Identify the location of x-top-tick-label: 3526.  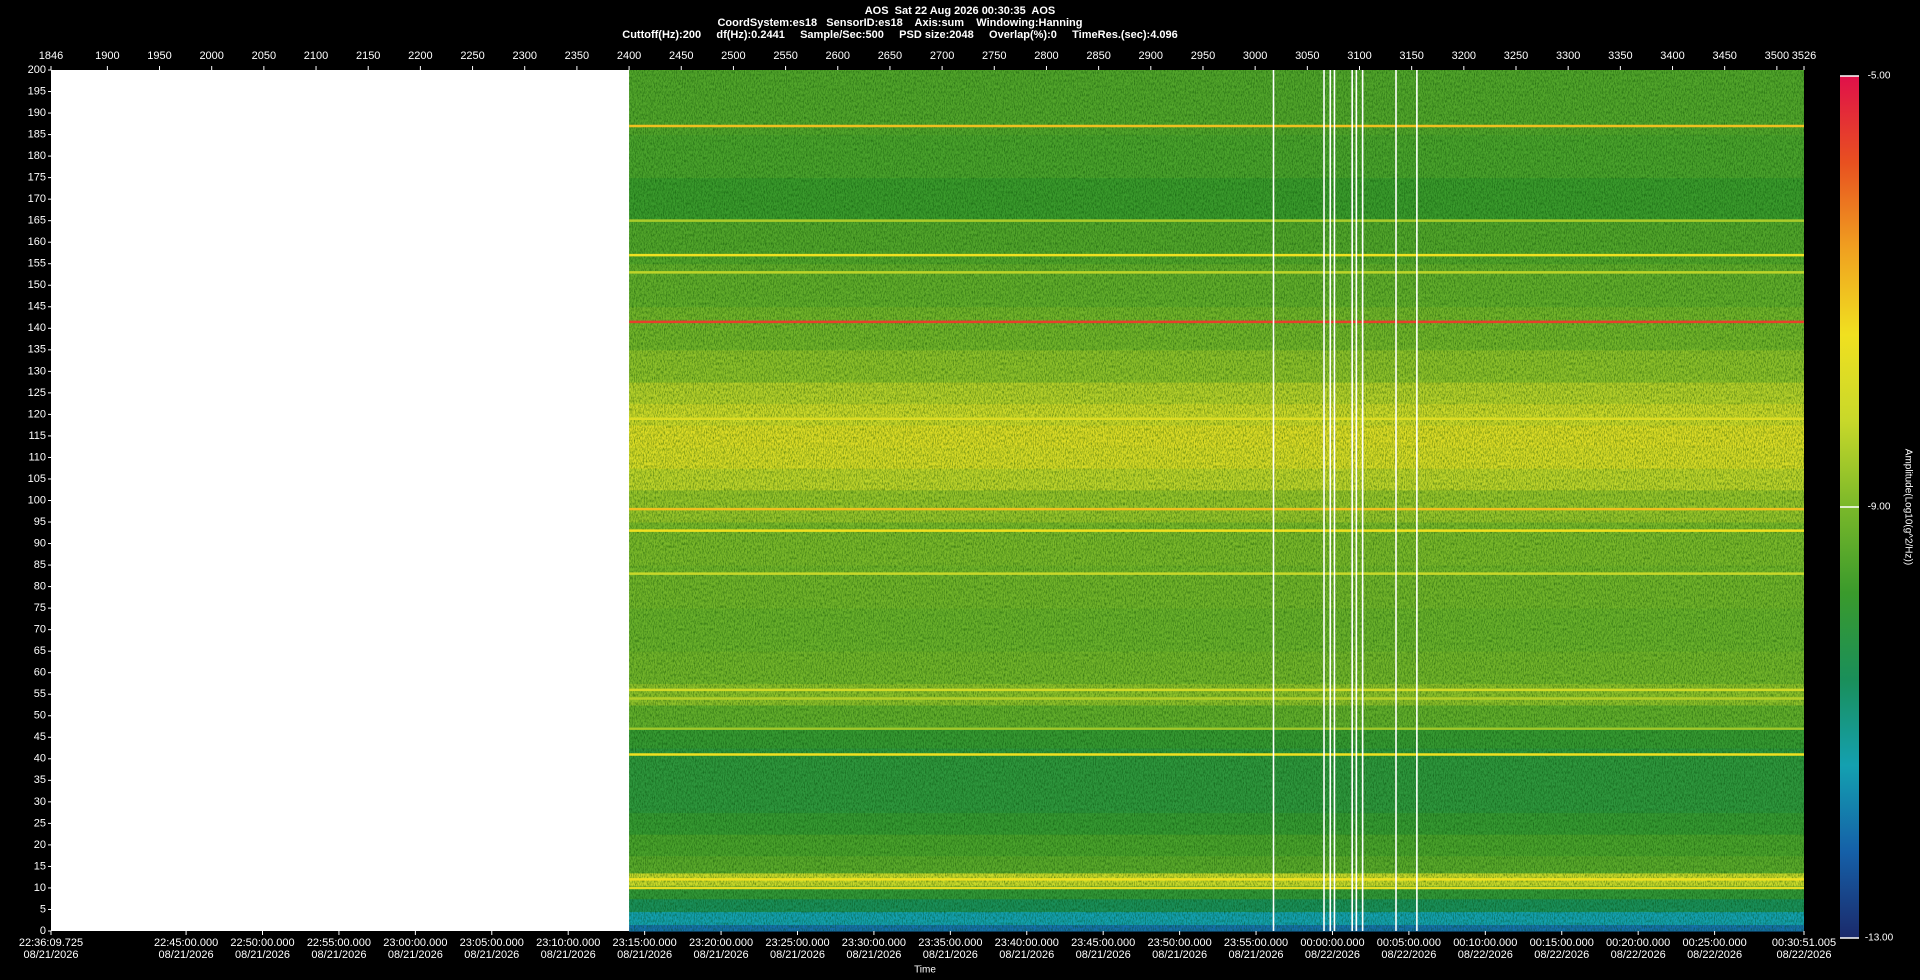
(1804, 56).